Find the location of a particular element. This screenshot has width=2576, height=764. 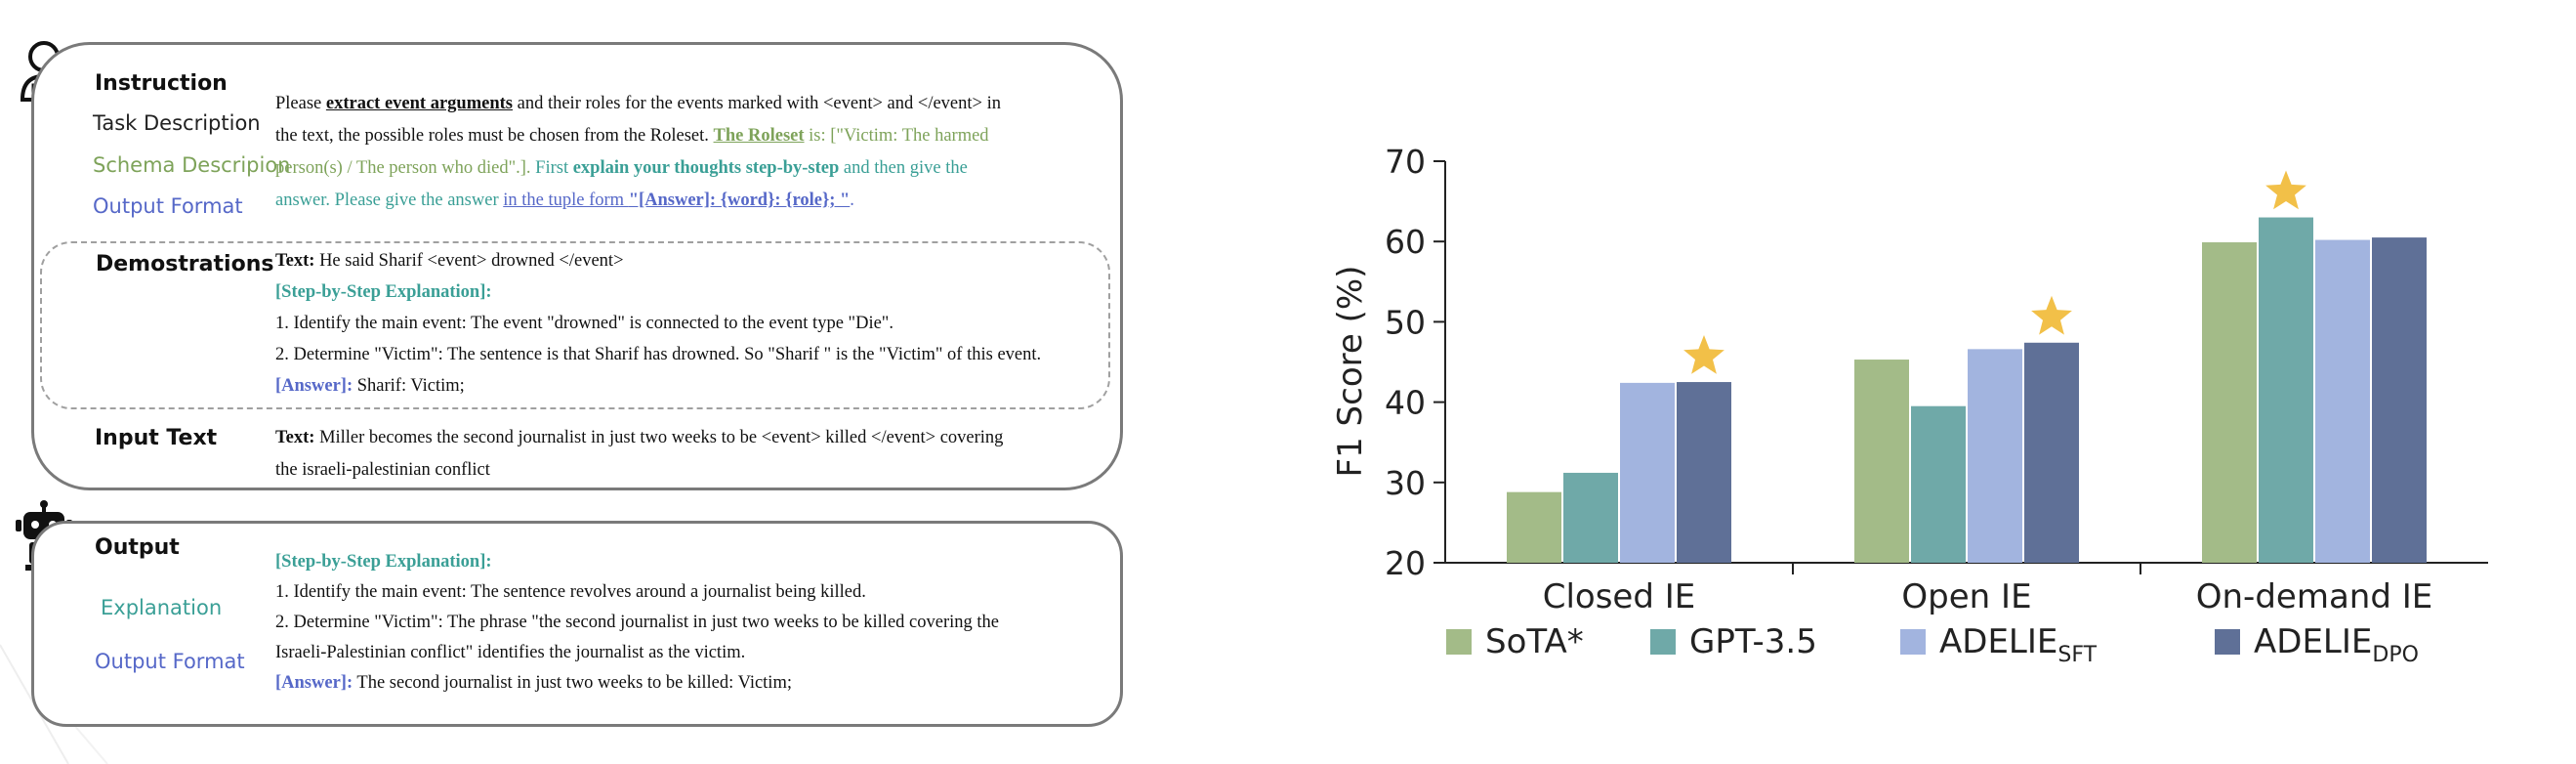

output-format-label-2: Output Format is located at coordinates (170, 662).